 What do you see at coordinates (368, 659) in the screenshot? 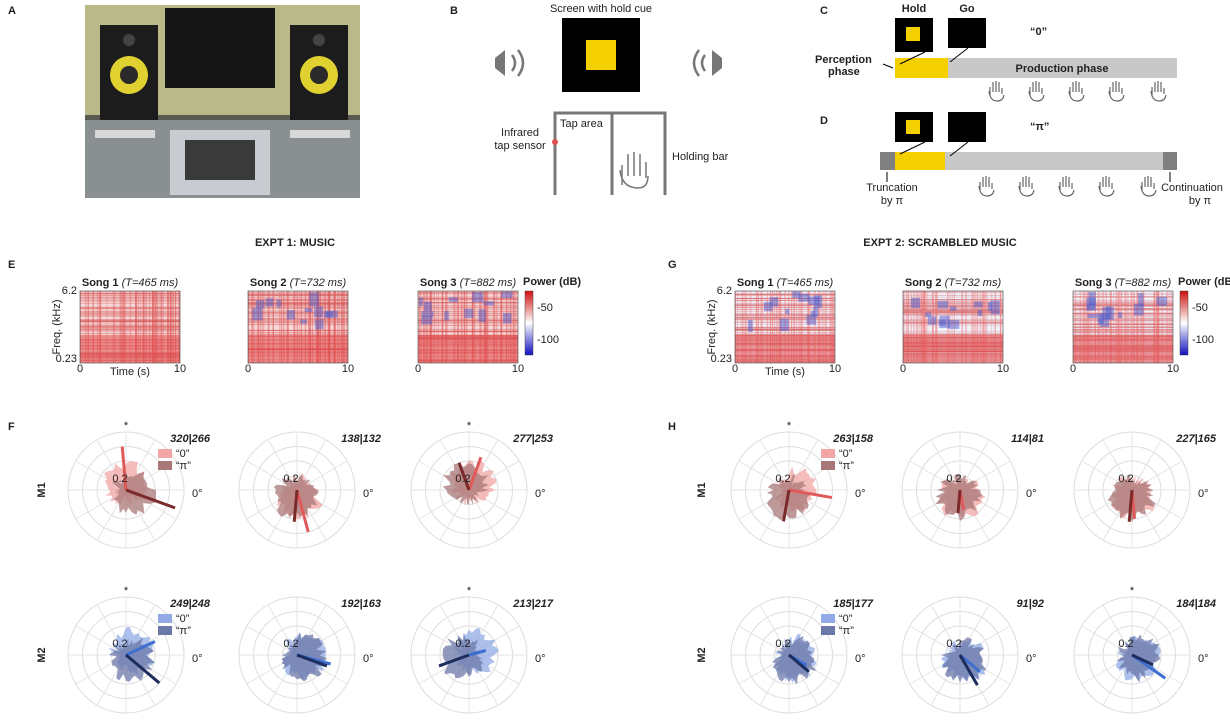
I see `angle-label: 0°` at bounding box center [368, 659].